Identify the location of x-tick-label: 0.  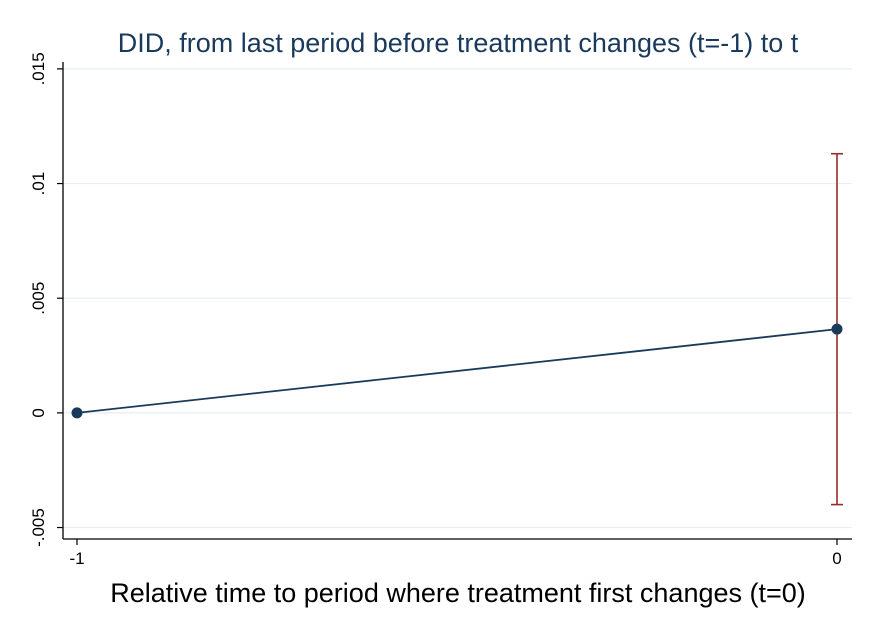
(836, 558).